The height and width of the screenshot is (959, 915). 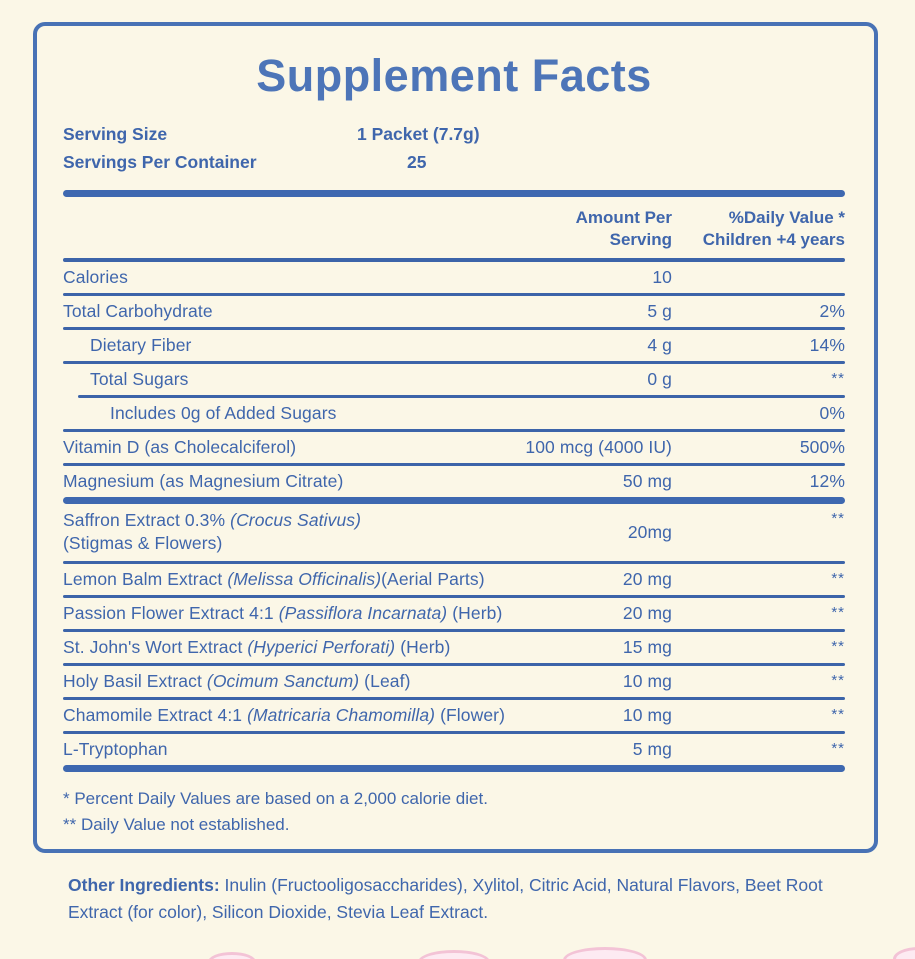 What do you see at coordinates (115, 134) in the screenshot?
I see `serving-size-label: Serving Size` at bounding box center [115, 134].